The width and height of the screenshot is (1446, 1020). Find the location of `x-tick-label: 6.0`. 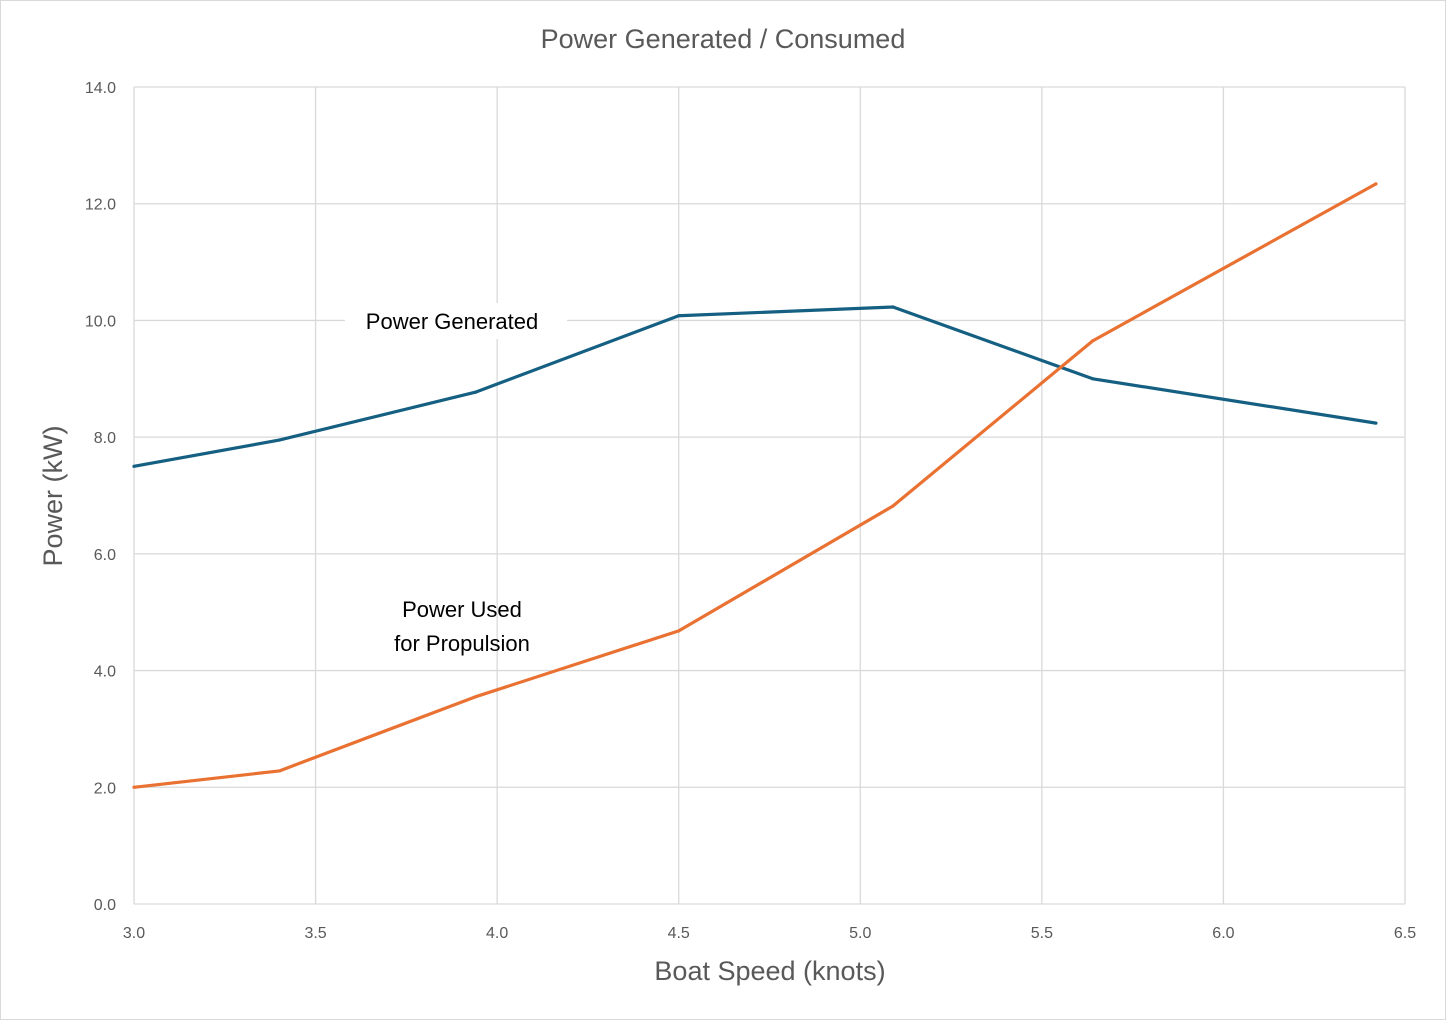

x-tick-label: 6.0 is located at coordinates (1223, 933).